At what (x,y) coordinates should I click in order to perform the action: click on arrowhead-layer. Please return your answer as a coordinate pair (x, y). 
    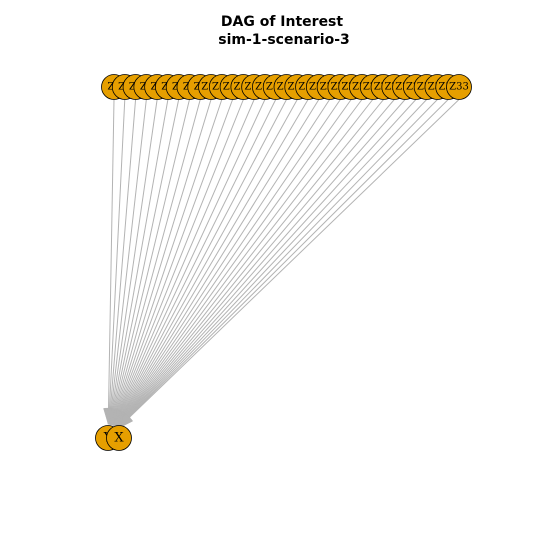
    Looking at the image, I should click on (118, 418).